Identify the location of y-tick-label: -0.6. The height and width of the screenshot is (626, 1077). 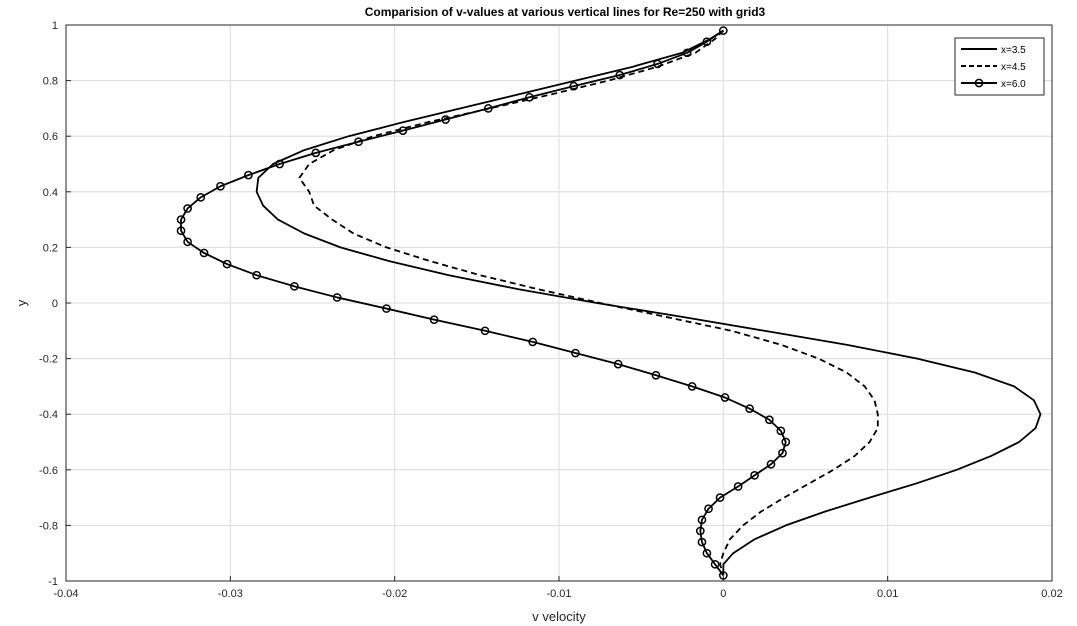
(48, 471).